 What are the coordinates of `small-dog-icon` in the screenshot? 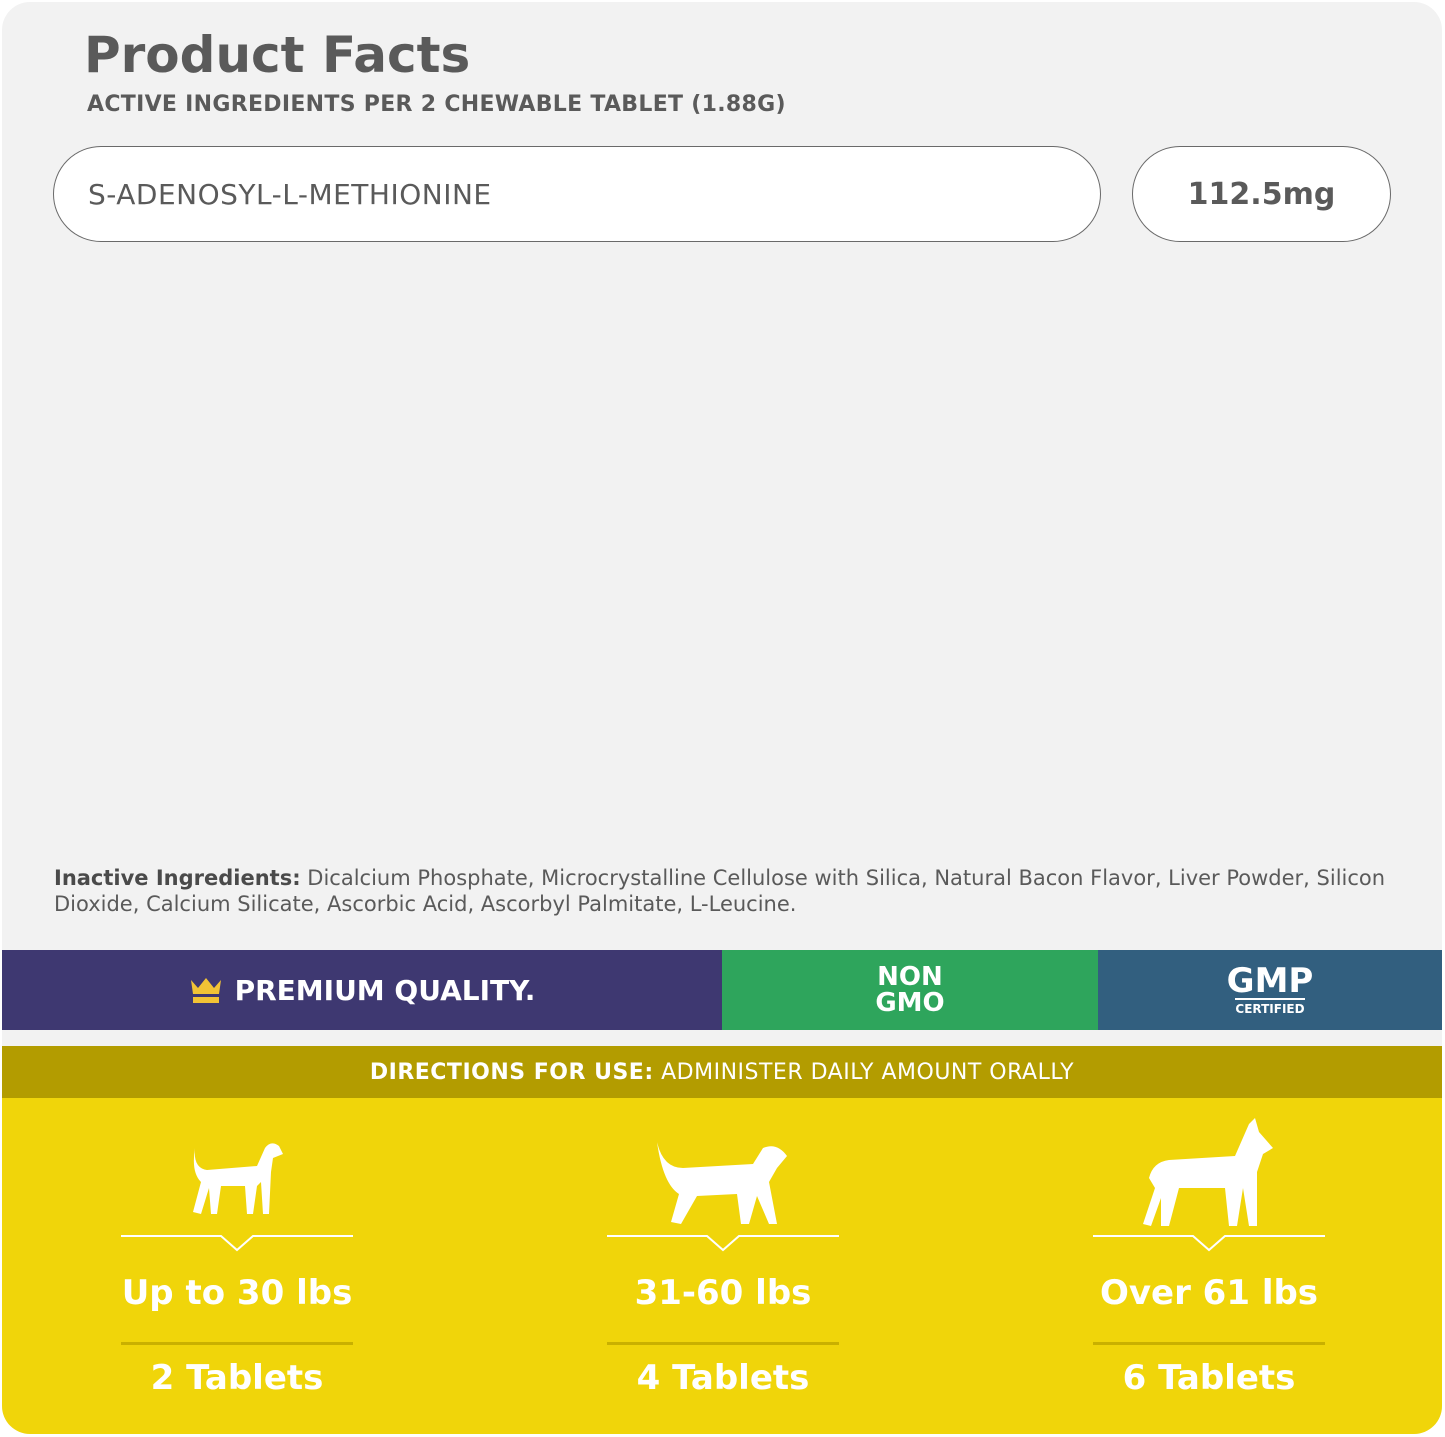 It's located at (238, 1178).